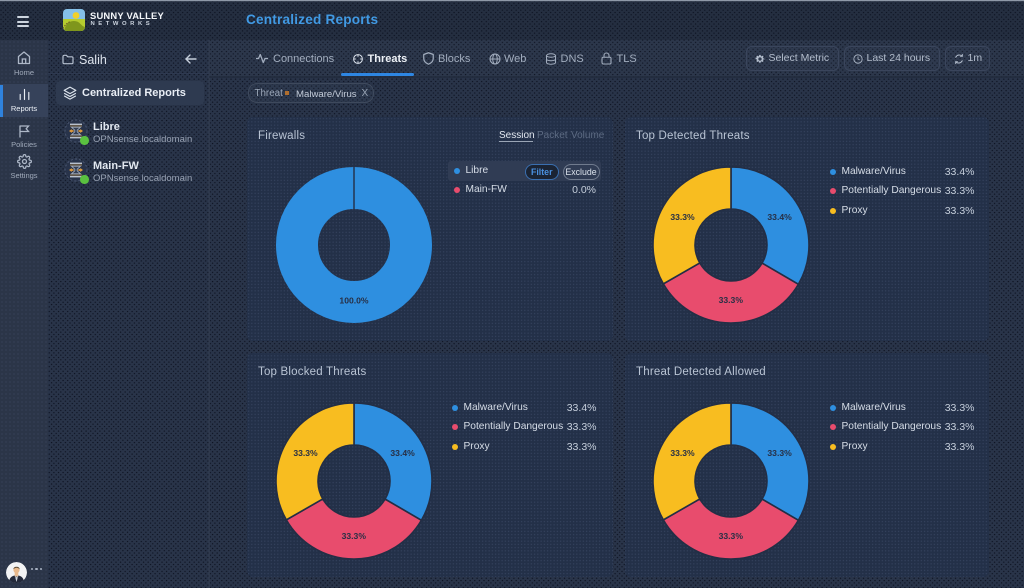  Describe the element at coordinates (354, 301) in the screenshot. I see `svg-text: 100.0%` at that location.